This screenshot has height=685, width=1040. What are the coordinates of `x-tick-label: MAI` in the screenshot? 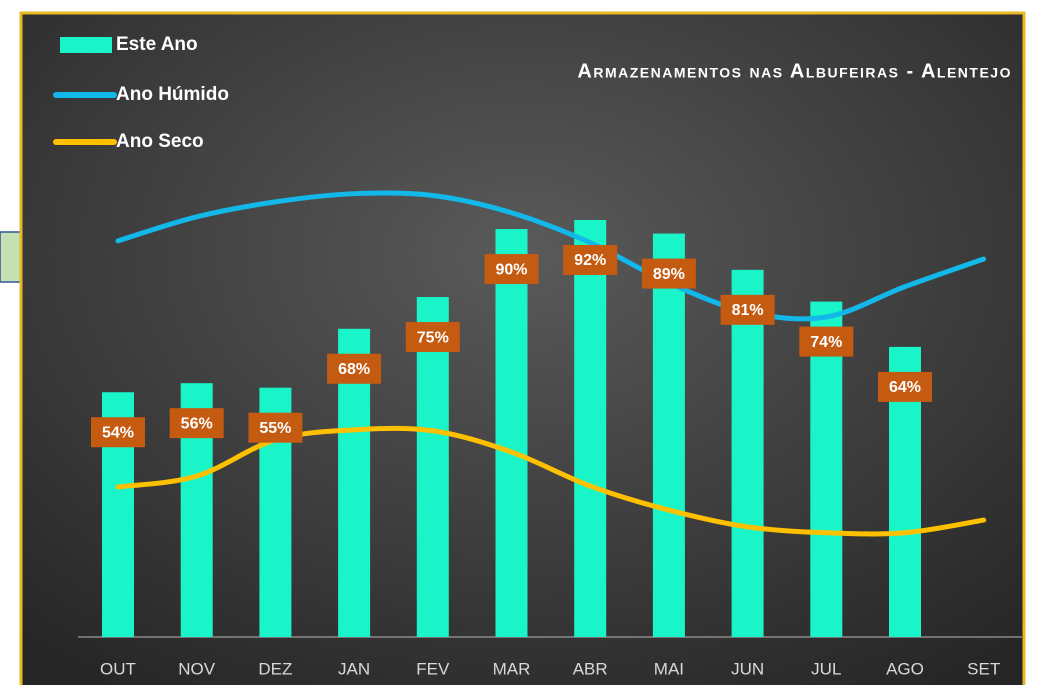 It's located at (669, 668).